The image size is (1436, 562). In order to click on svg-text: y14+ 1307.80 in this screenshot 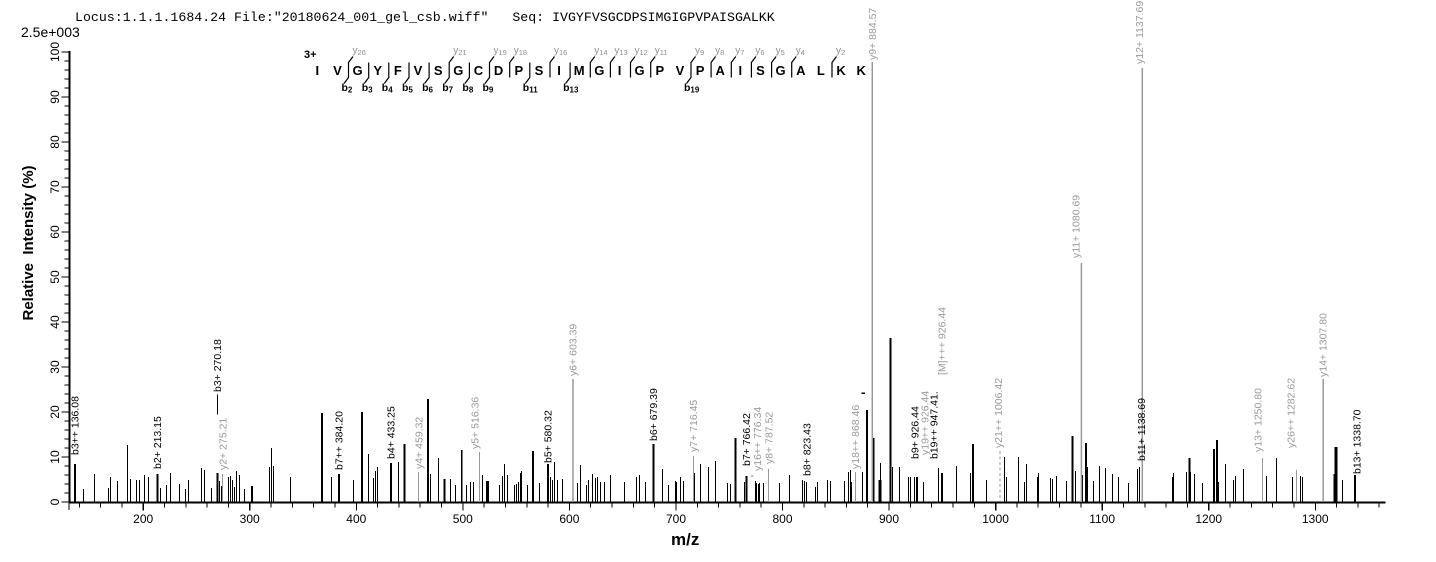, I will do `click(1324, 345)`.